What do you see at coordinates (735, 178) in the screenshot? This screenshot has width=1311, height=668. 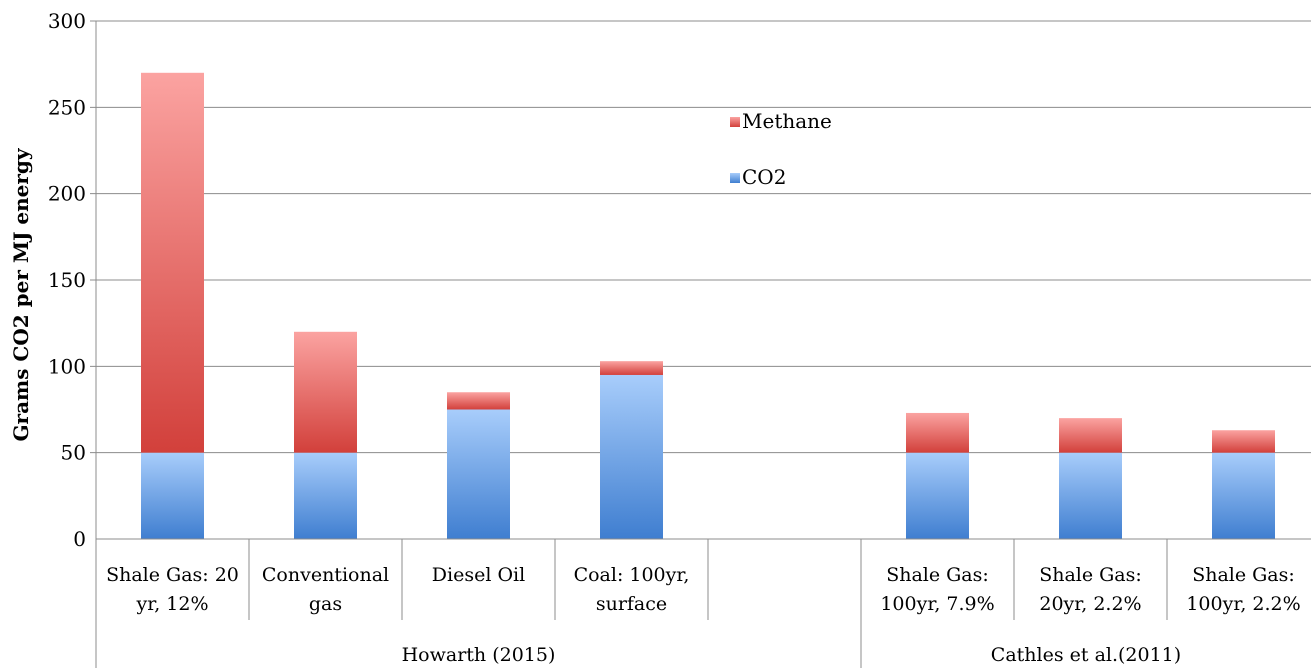 I see `co2-legend-swatch` at bounding box center [735, 178].